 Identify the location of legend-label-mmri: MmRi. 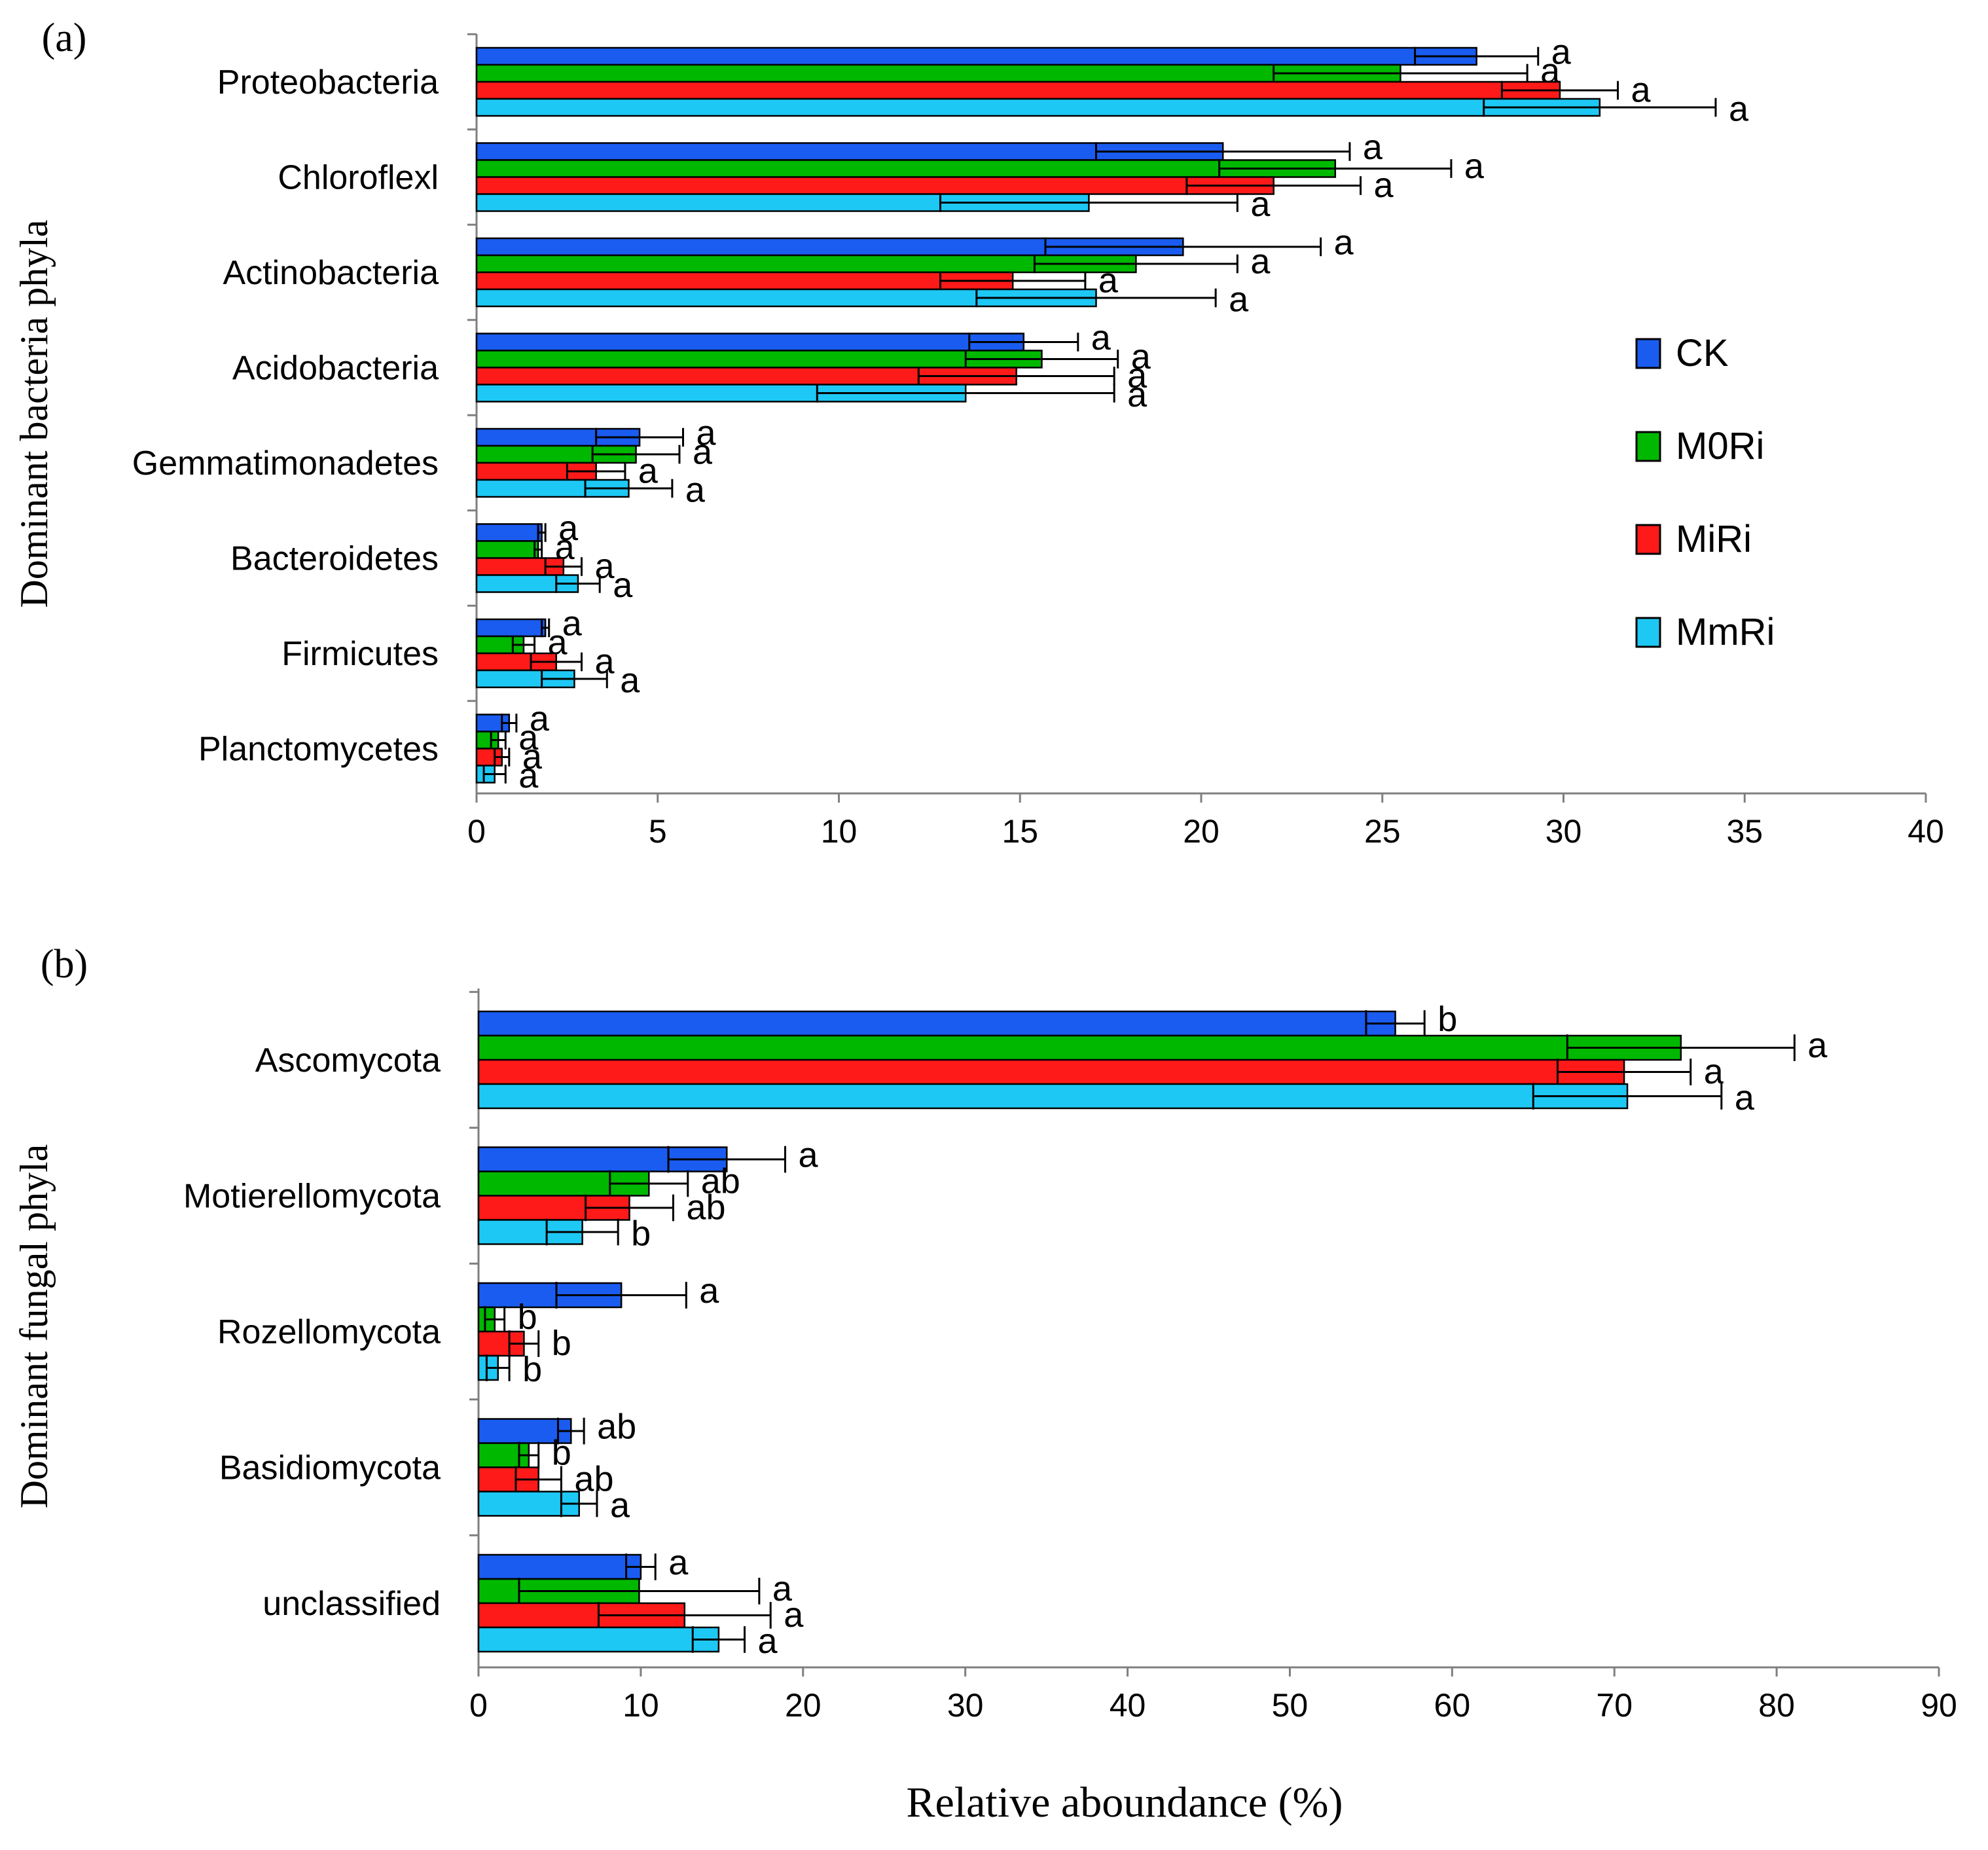
(1725, 632).